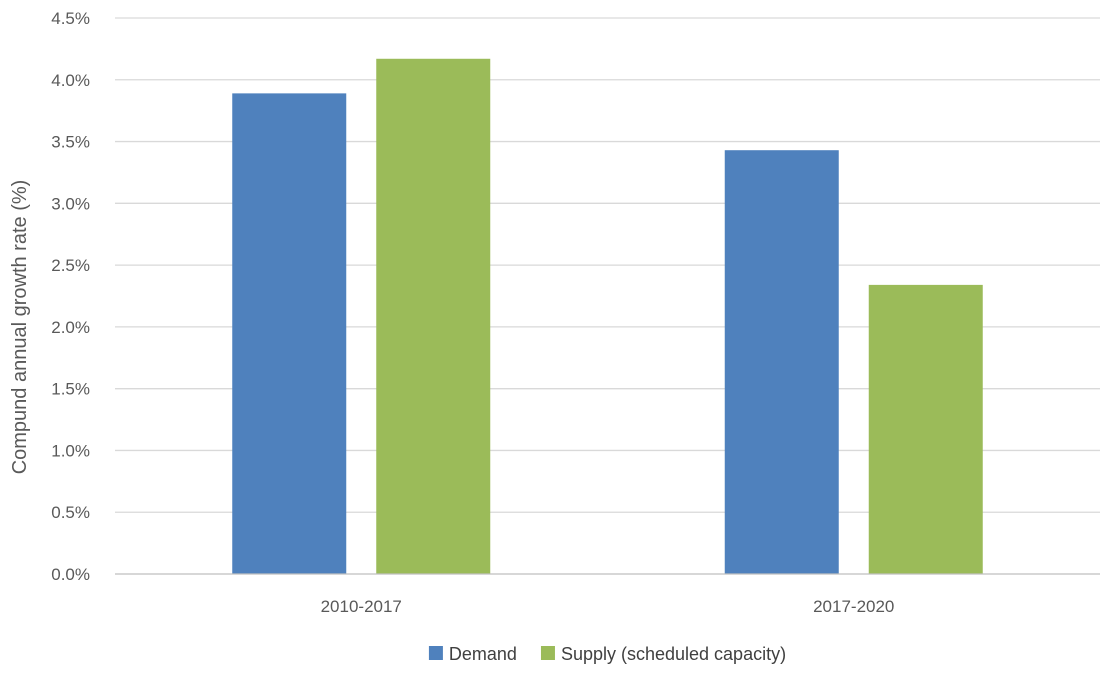 The width and height of the screenshot is (1116, 675). I want to click on legend: Demand Supply (scheduled capacity), so click(607, 654).